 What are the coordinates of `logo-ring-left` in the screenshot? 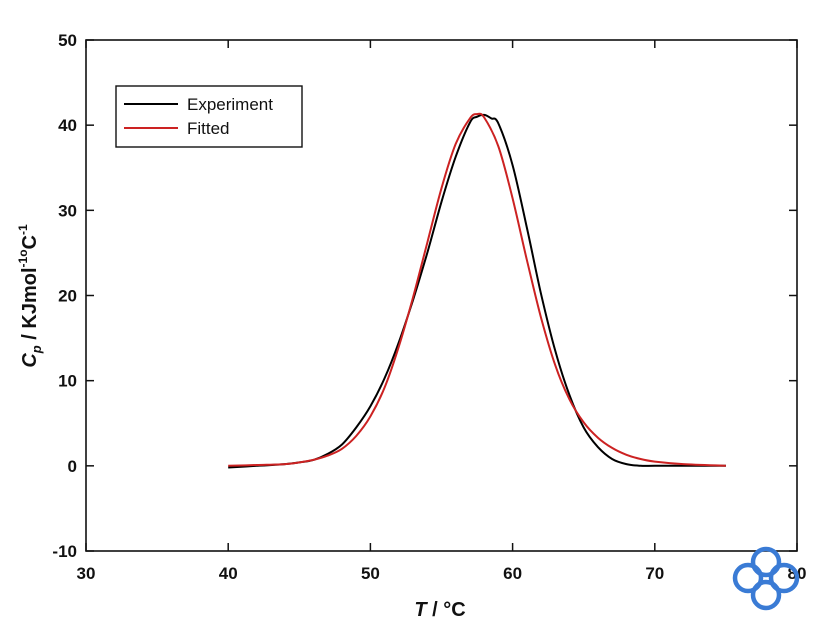 It's located at (748, 578).